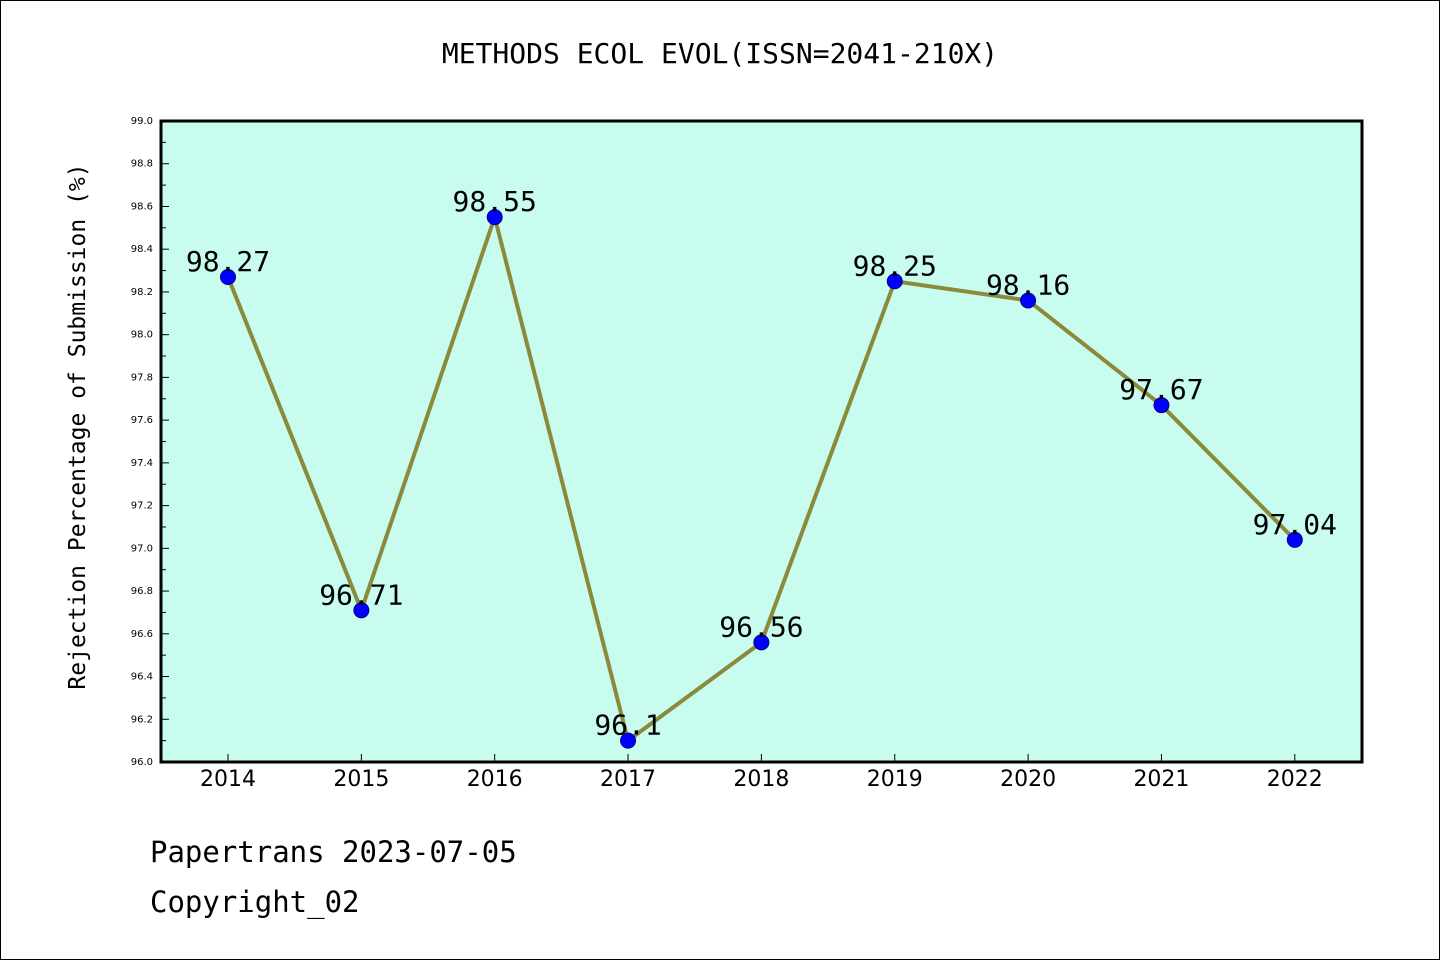  I want to click on y-tick-label: 96.4, so click(142, 677).